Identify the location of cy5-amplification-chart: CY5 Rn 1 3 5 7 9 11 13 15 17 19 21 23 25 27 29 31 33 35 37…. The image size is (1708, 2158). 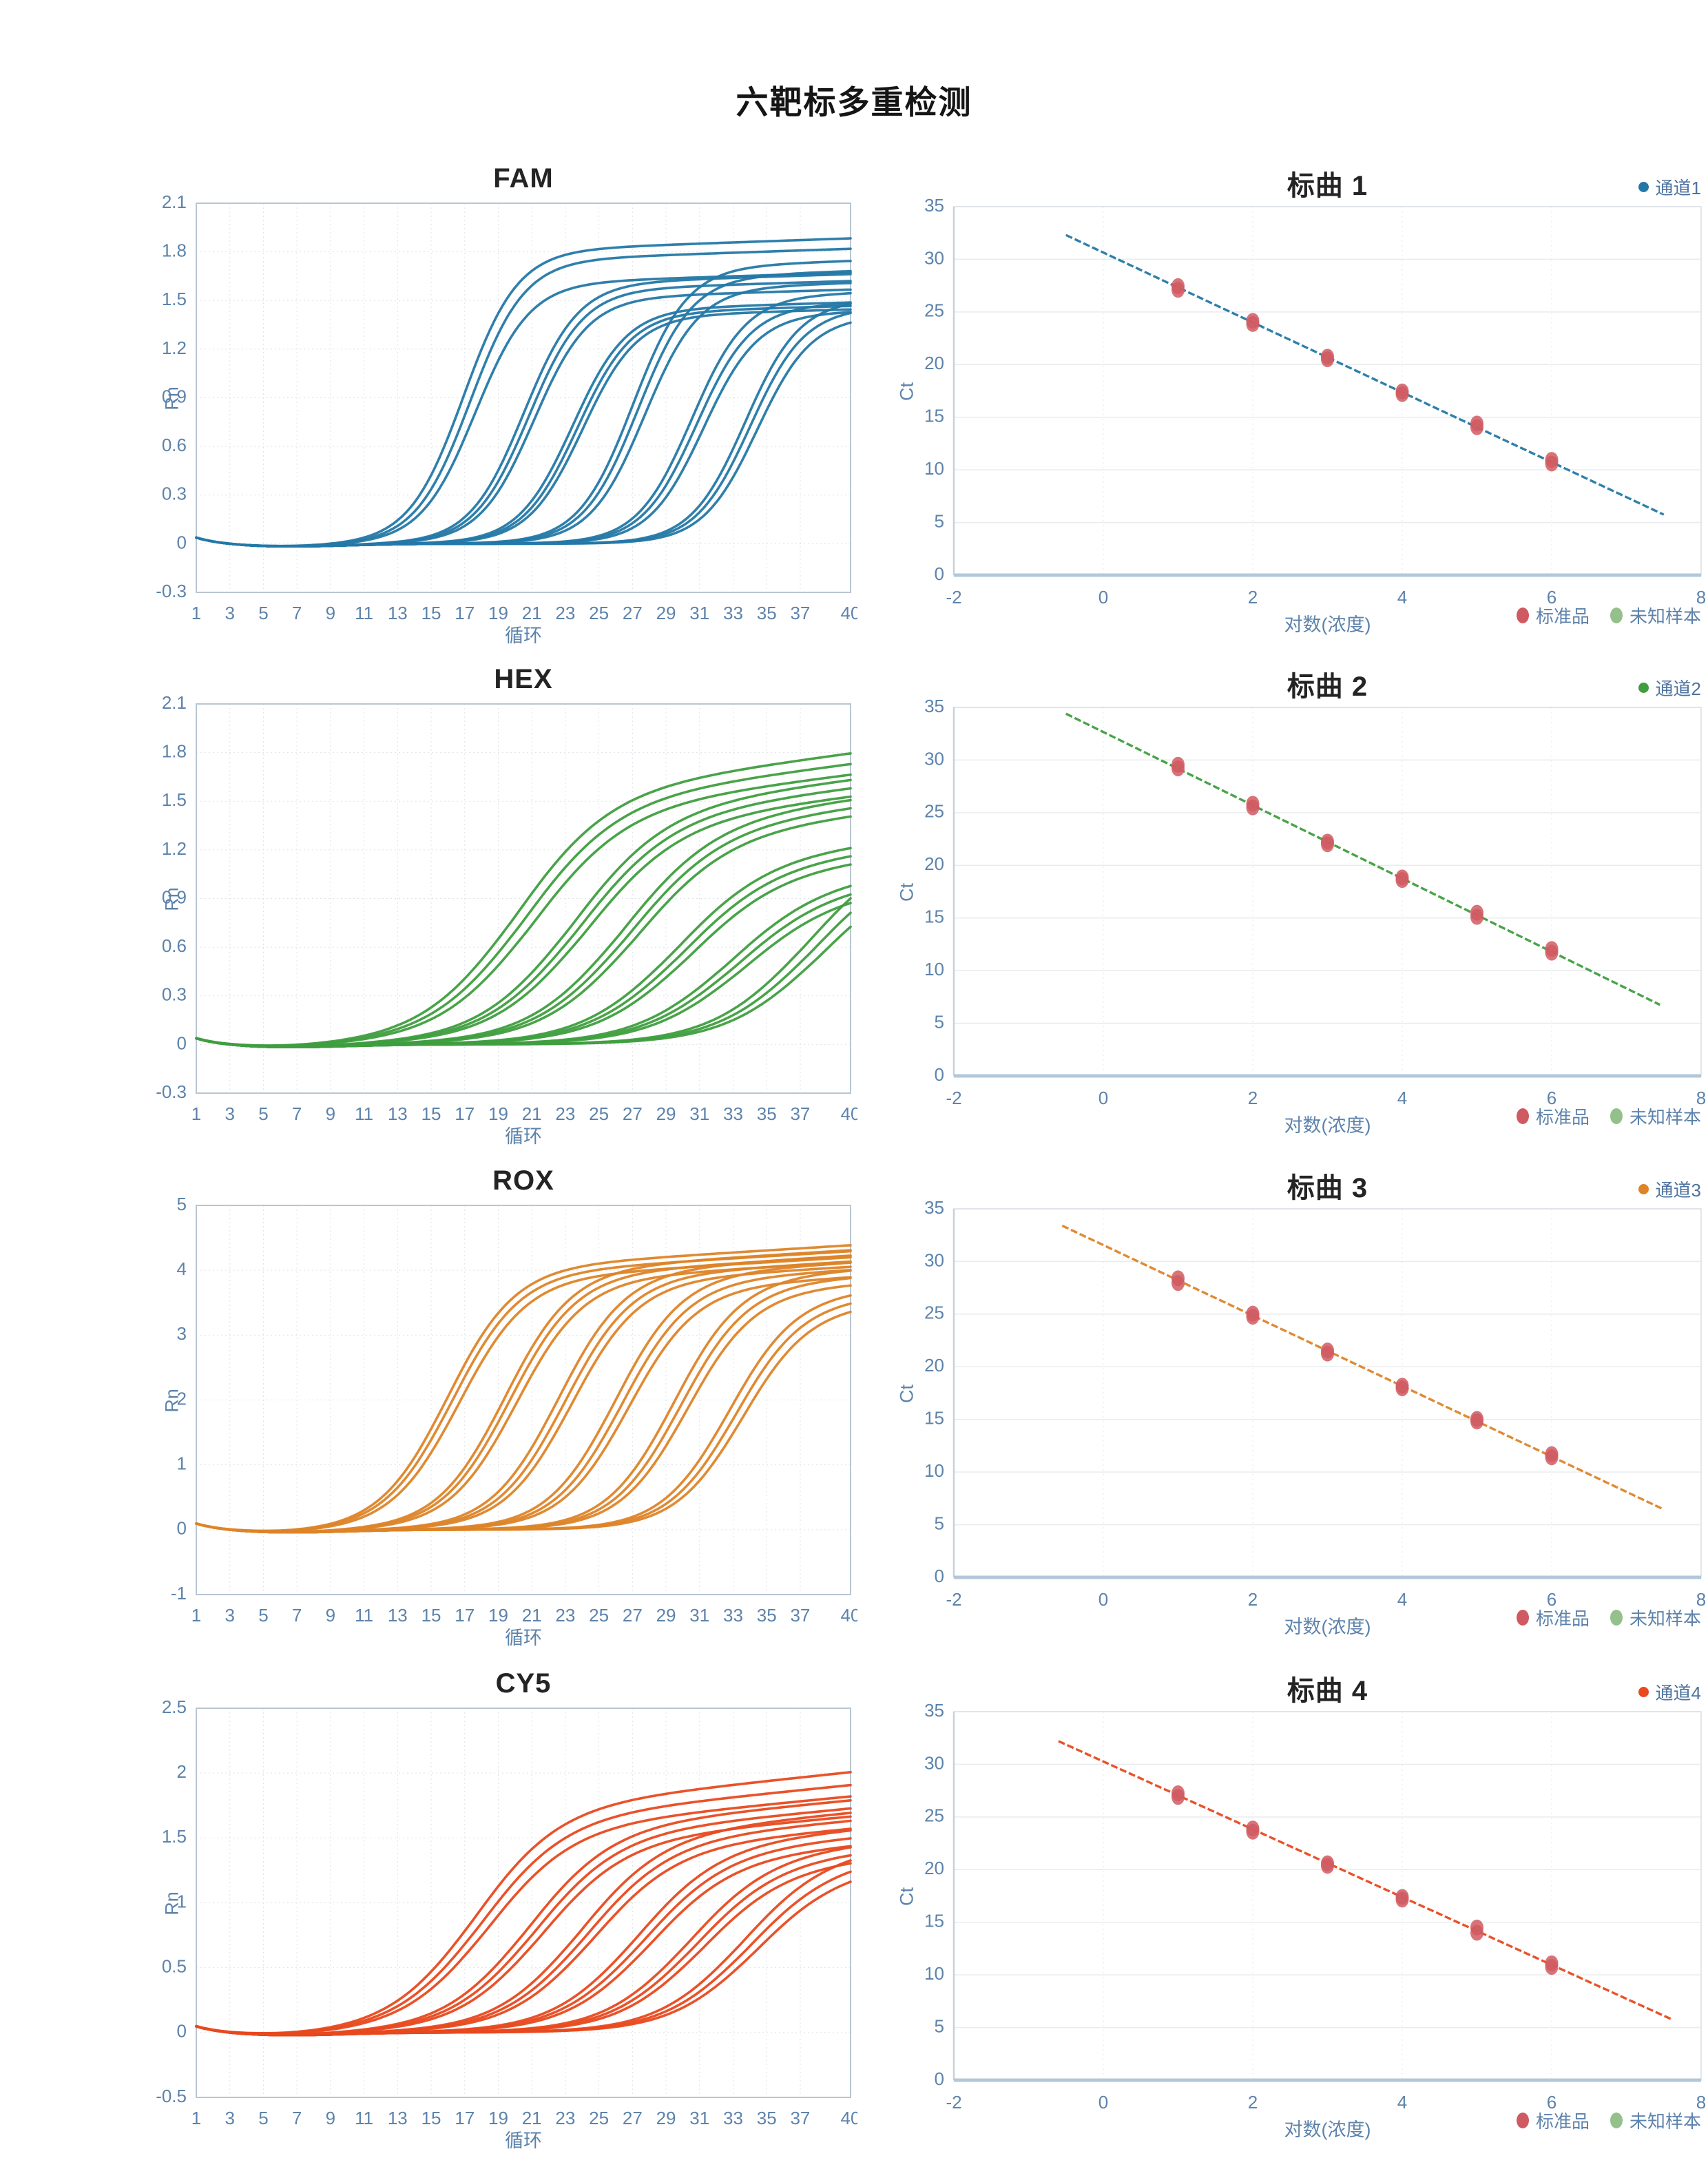
(473, 1912).